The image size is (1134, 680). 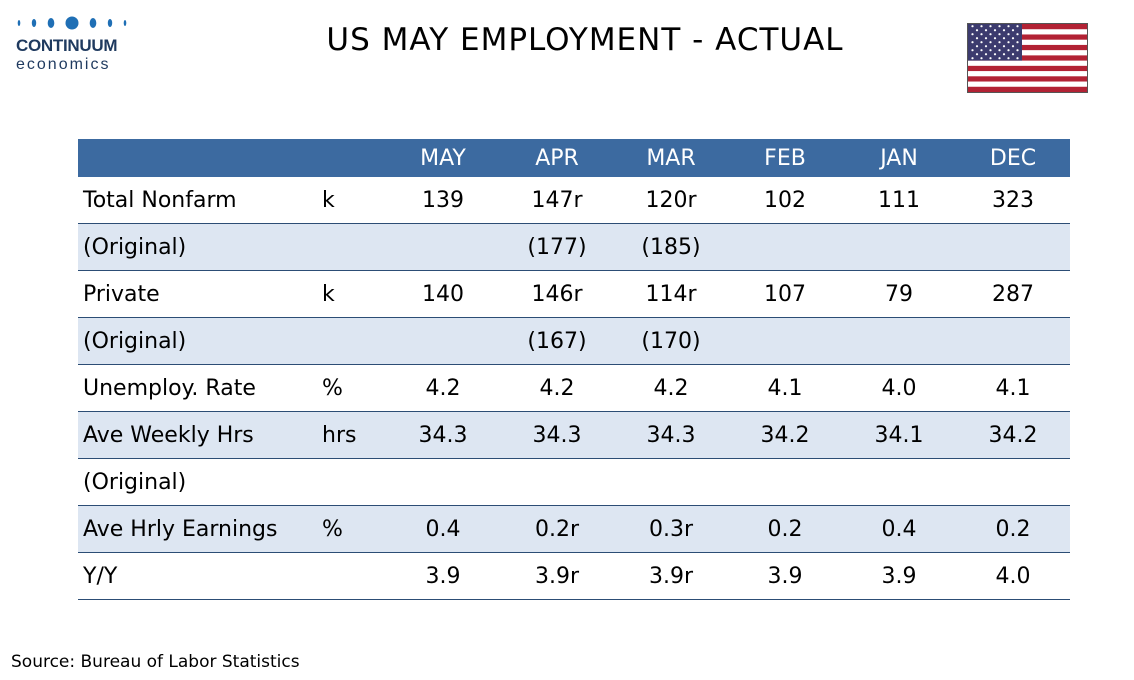 I want to click on row-value: 111, so click(x=899, y=200).